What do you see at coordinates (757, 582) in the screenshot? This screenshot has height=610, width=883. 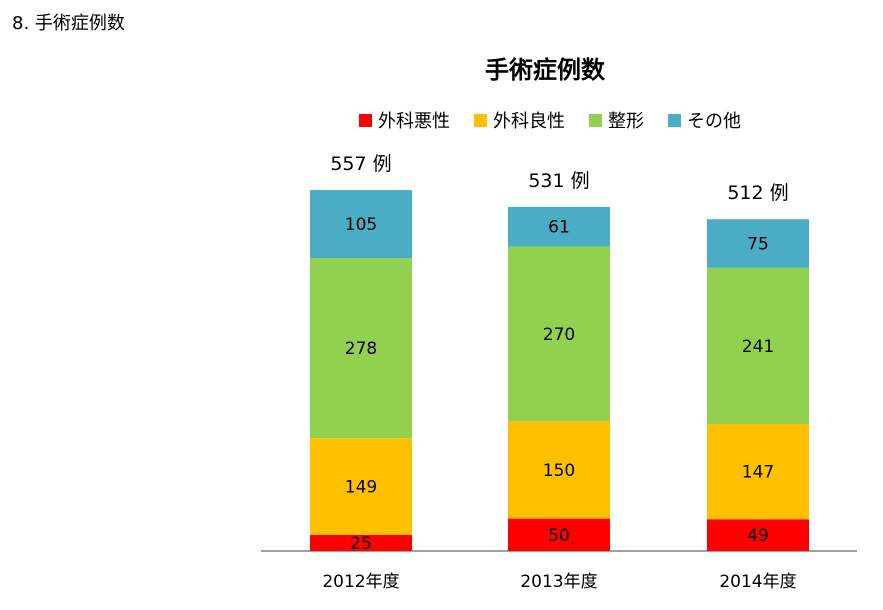 I see `x-tick-label: 2014年度` at bounding box center [757, 582].